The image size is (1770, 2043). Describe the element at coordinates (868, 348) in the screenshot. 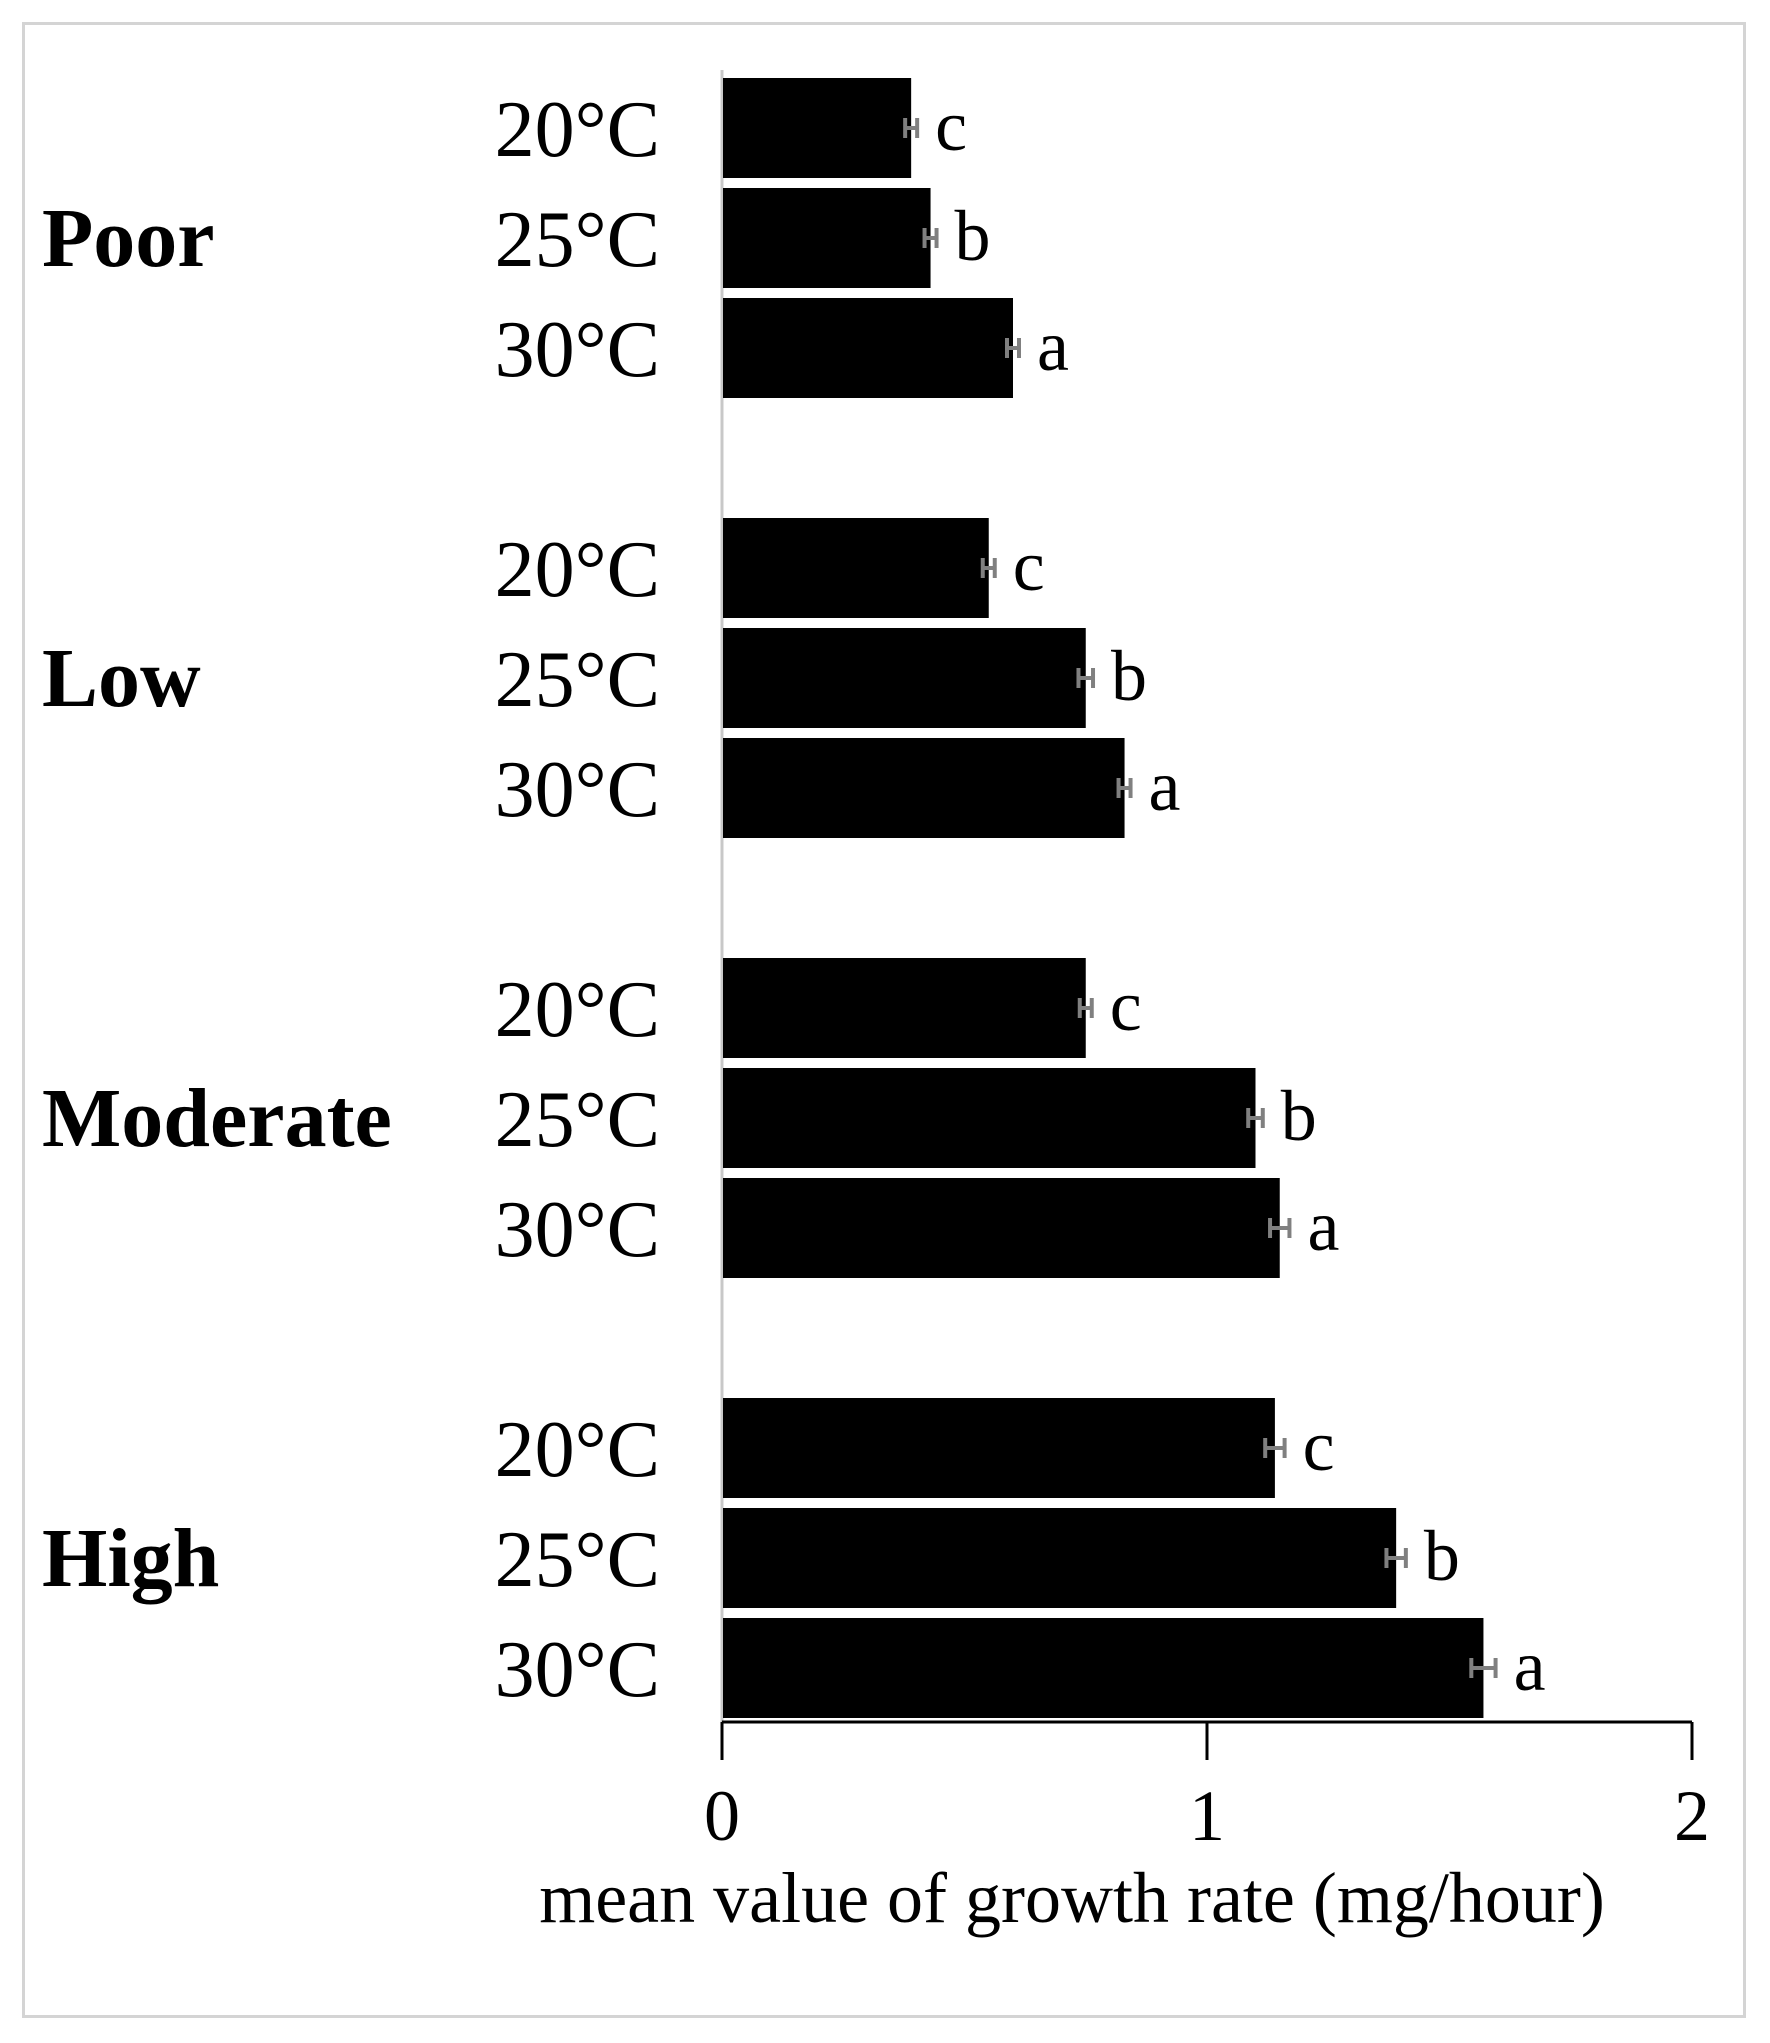

I see `bar-poor-30C` at that location.